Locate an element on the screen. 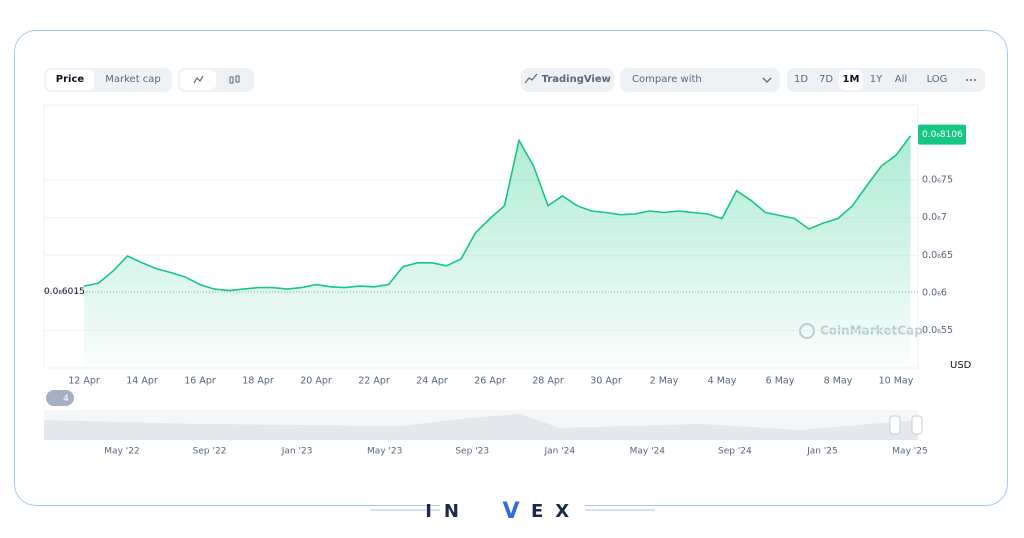  range-1m: 1M is located at coordinates (851, 80).